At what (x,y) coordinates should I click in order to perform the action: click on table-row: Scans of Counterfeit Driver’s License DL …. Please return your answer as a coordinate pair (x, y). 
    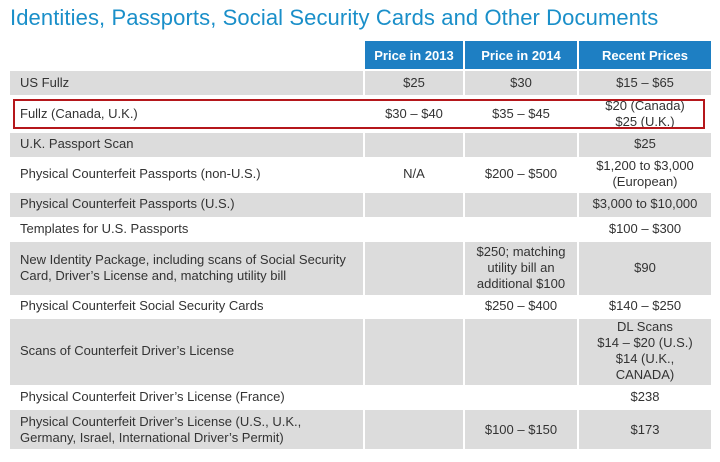
    Looking at the image, I should click on (360, 350).